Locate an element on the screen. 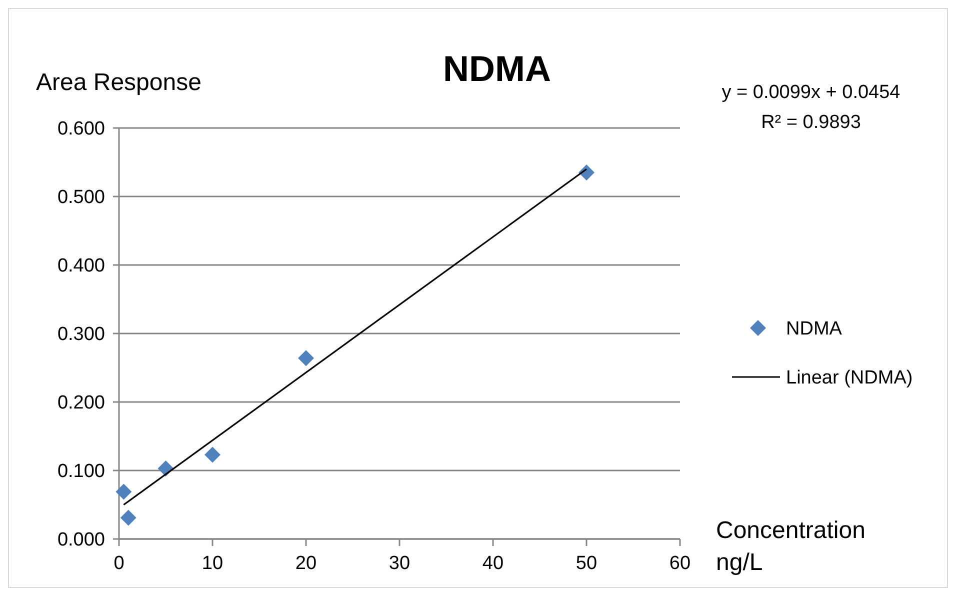  text: y = 0.0099x + 0.0454 is located at coordinates (811, 92).